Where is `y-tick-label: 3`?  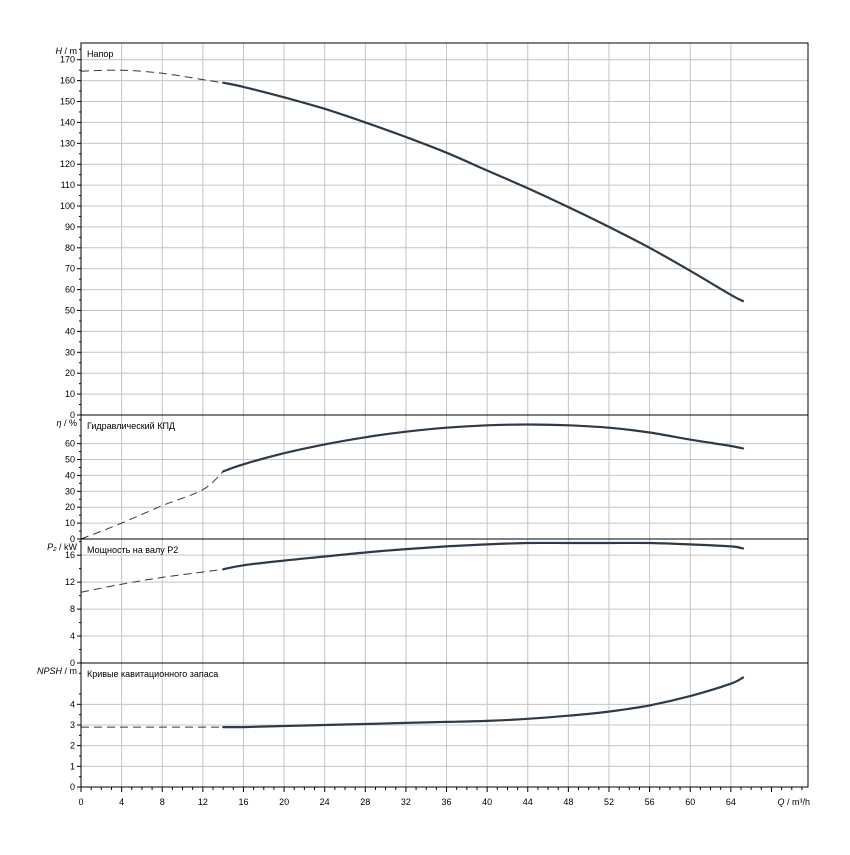
y-tick-label: 3 is located at coordinates (72, 725).